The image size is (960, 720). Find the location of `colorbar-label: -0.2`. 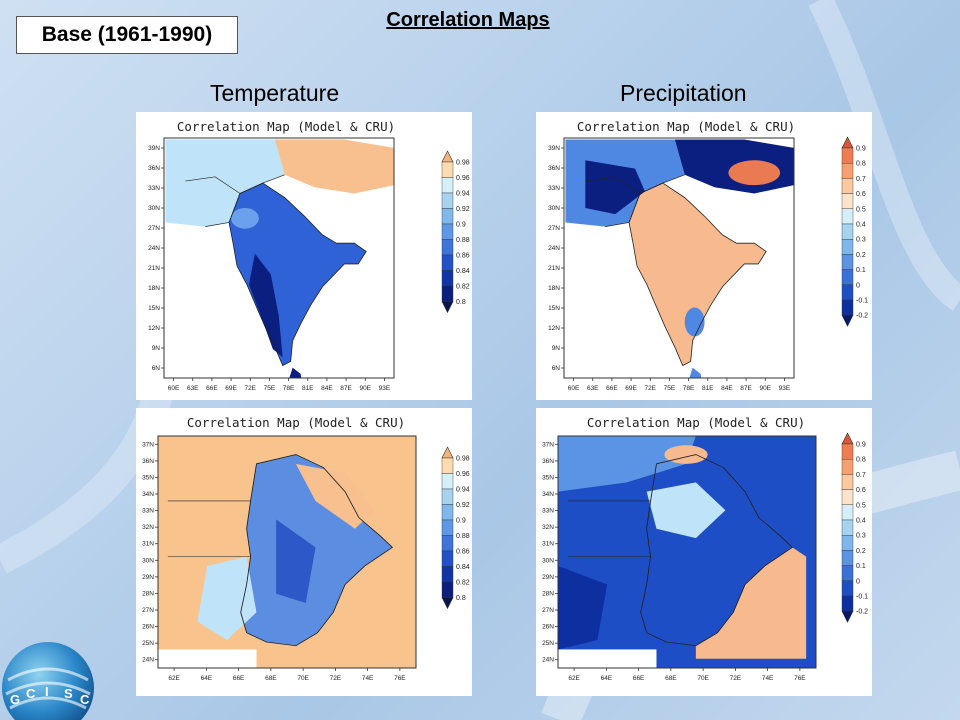

colorbar-label: -0.2 is located at coordinates (862, 316).